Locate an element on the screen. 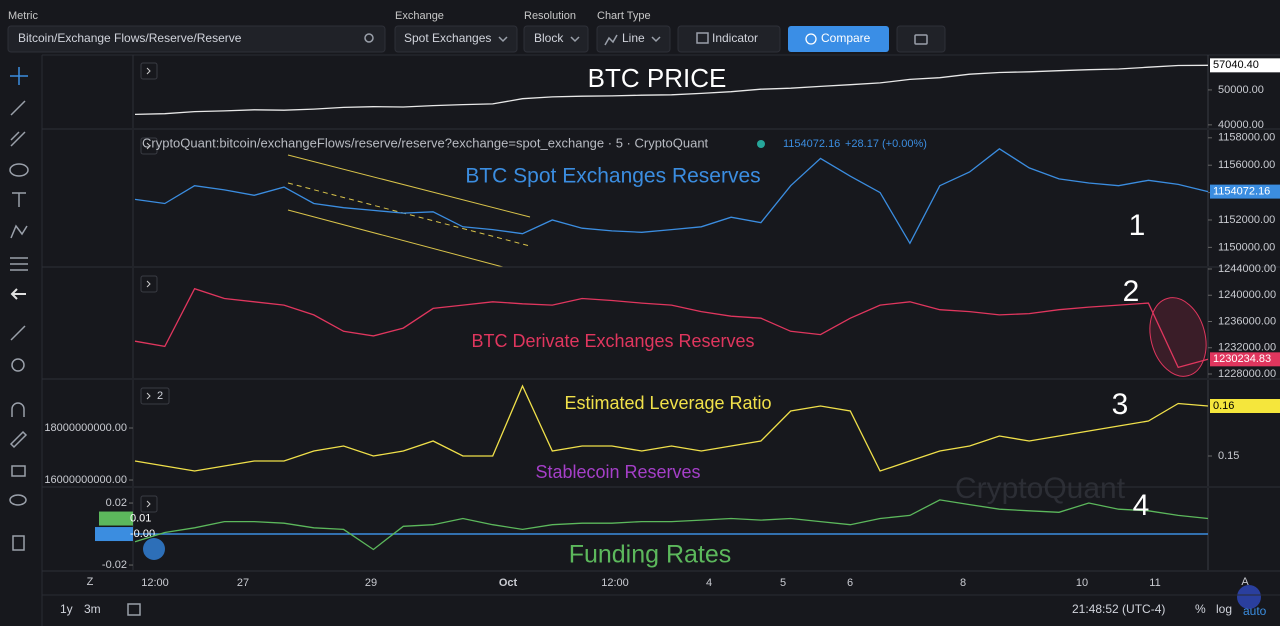 The height and width of the screenshot is (626, 1280). metric-label: Metric is located at coordinates (23, 16).